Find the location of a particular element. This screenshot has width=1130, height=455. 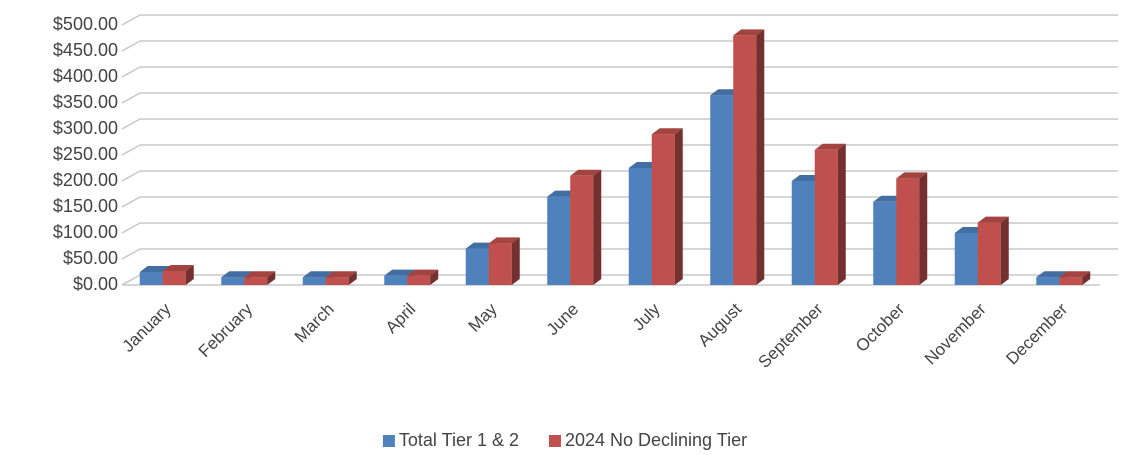

y-tick-label: $0.00 is located at coordinates (95, 284).